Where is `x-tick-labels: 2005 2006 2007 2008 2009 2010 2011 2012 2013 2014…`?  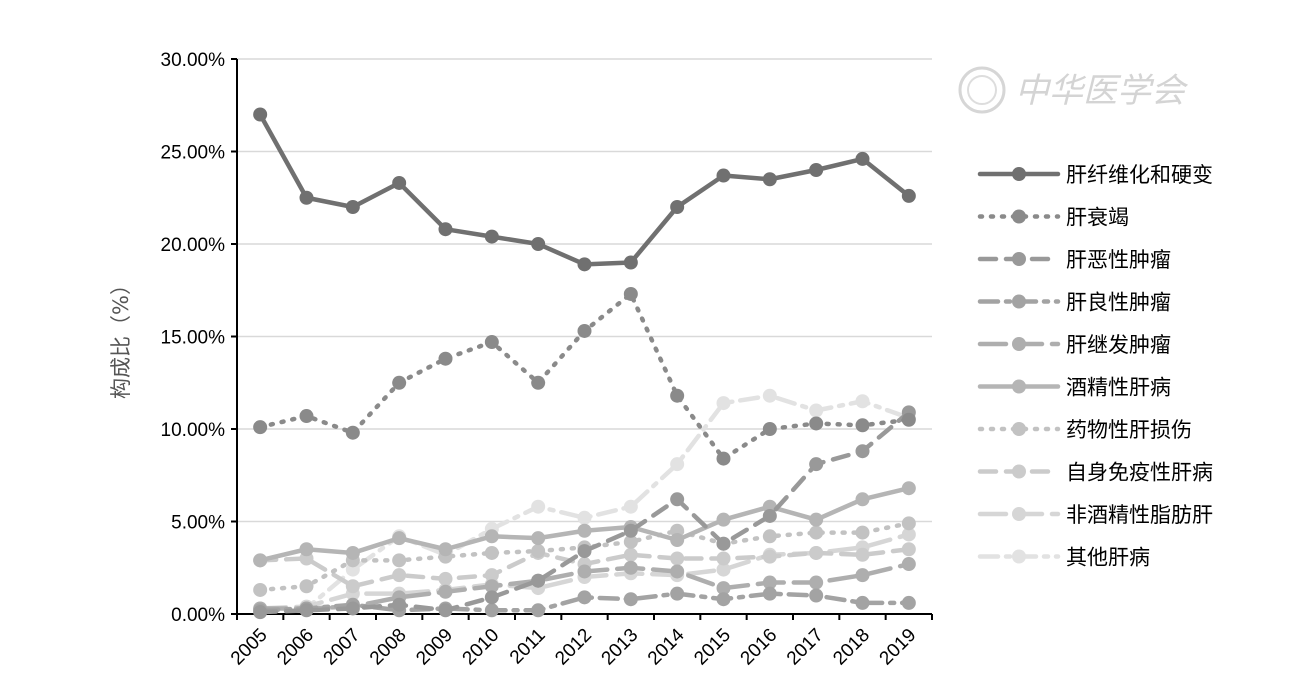 x-tick-labels: 2005 2006 2007 2008 2009 2010 2011 2012 2013 2014… is located at coordinates (573, 646).